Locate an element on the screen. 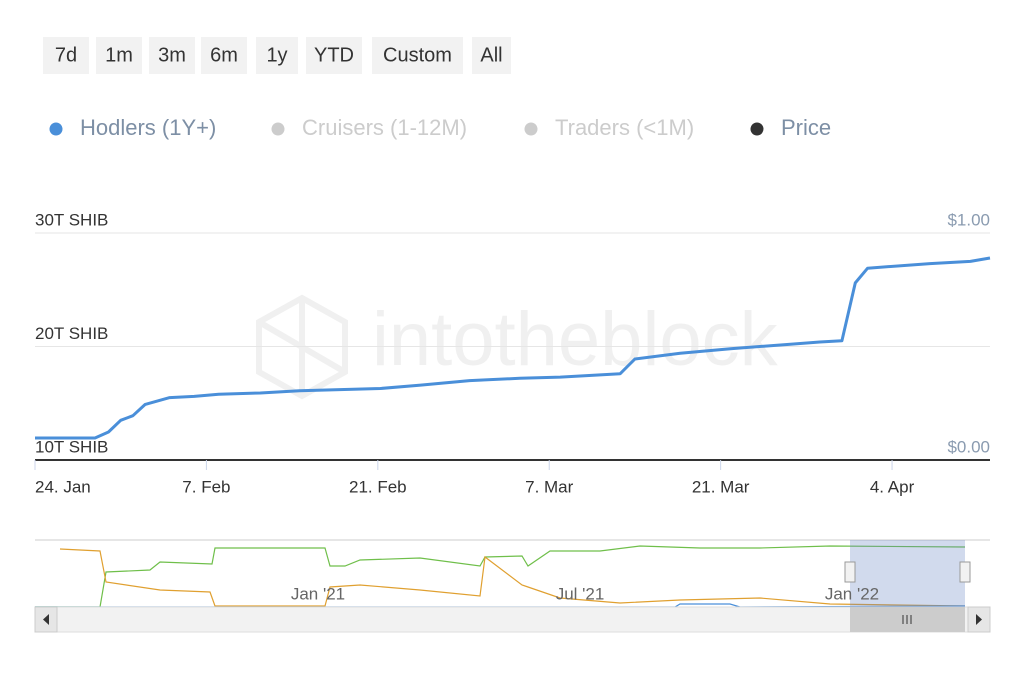 This screenshot has height=688, width=1024. x-tick-label: 21. Feb is located at coordinates (378, 486).